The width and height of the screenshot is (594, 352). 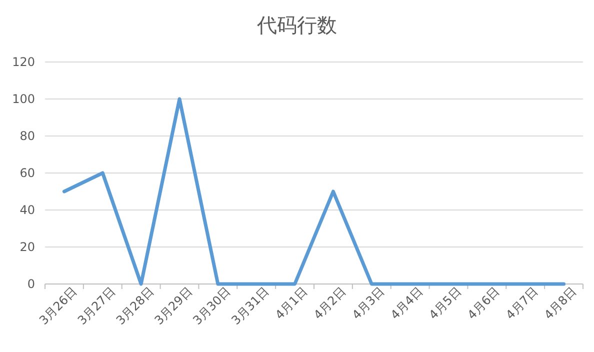 What do you see at coordinates (483, 303) in the screenshot?
I see `x-tick-label: 4月6日` at bounding box center [483, 303].